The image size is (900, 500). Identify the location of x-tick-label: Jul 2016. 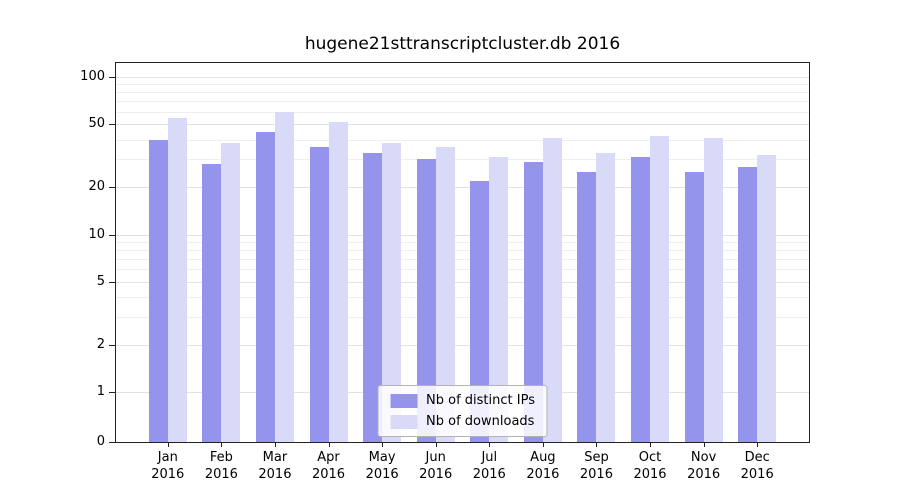
(489, 466).